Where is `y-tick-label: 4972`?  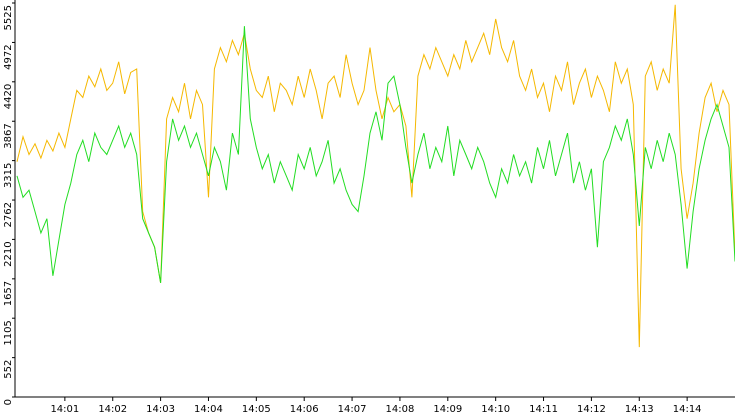
y-tick-label: 4972 is located at coordinates (8, 56).